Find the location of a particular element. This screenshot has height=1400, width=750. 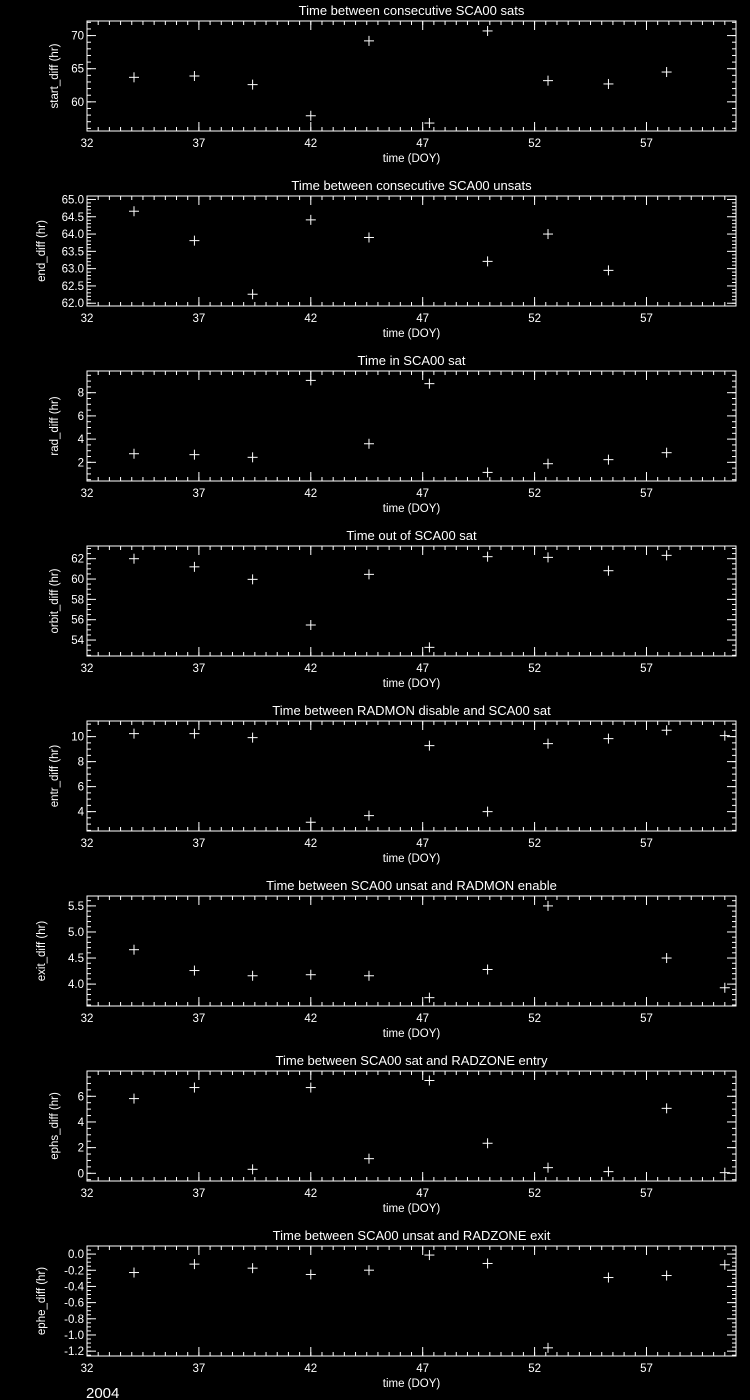

y-tick-label: 4 is located at coordinates (81, 440).